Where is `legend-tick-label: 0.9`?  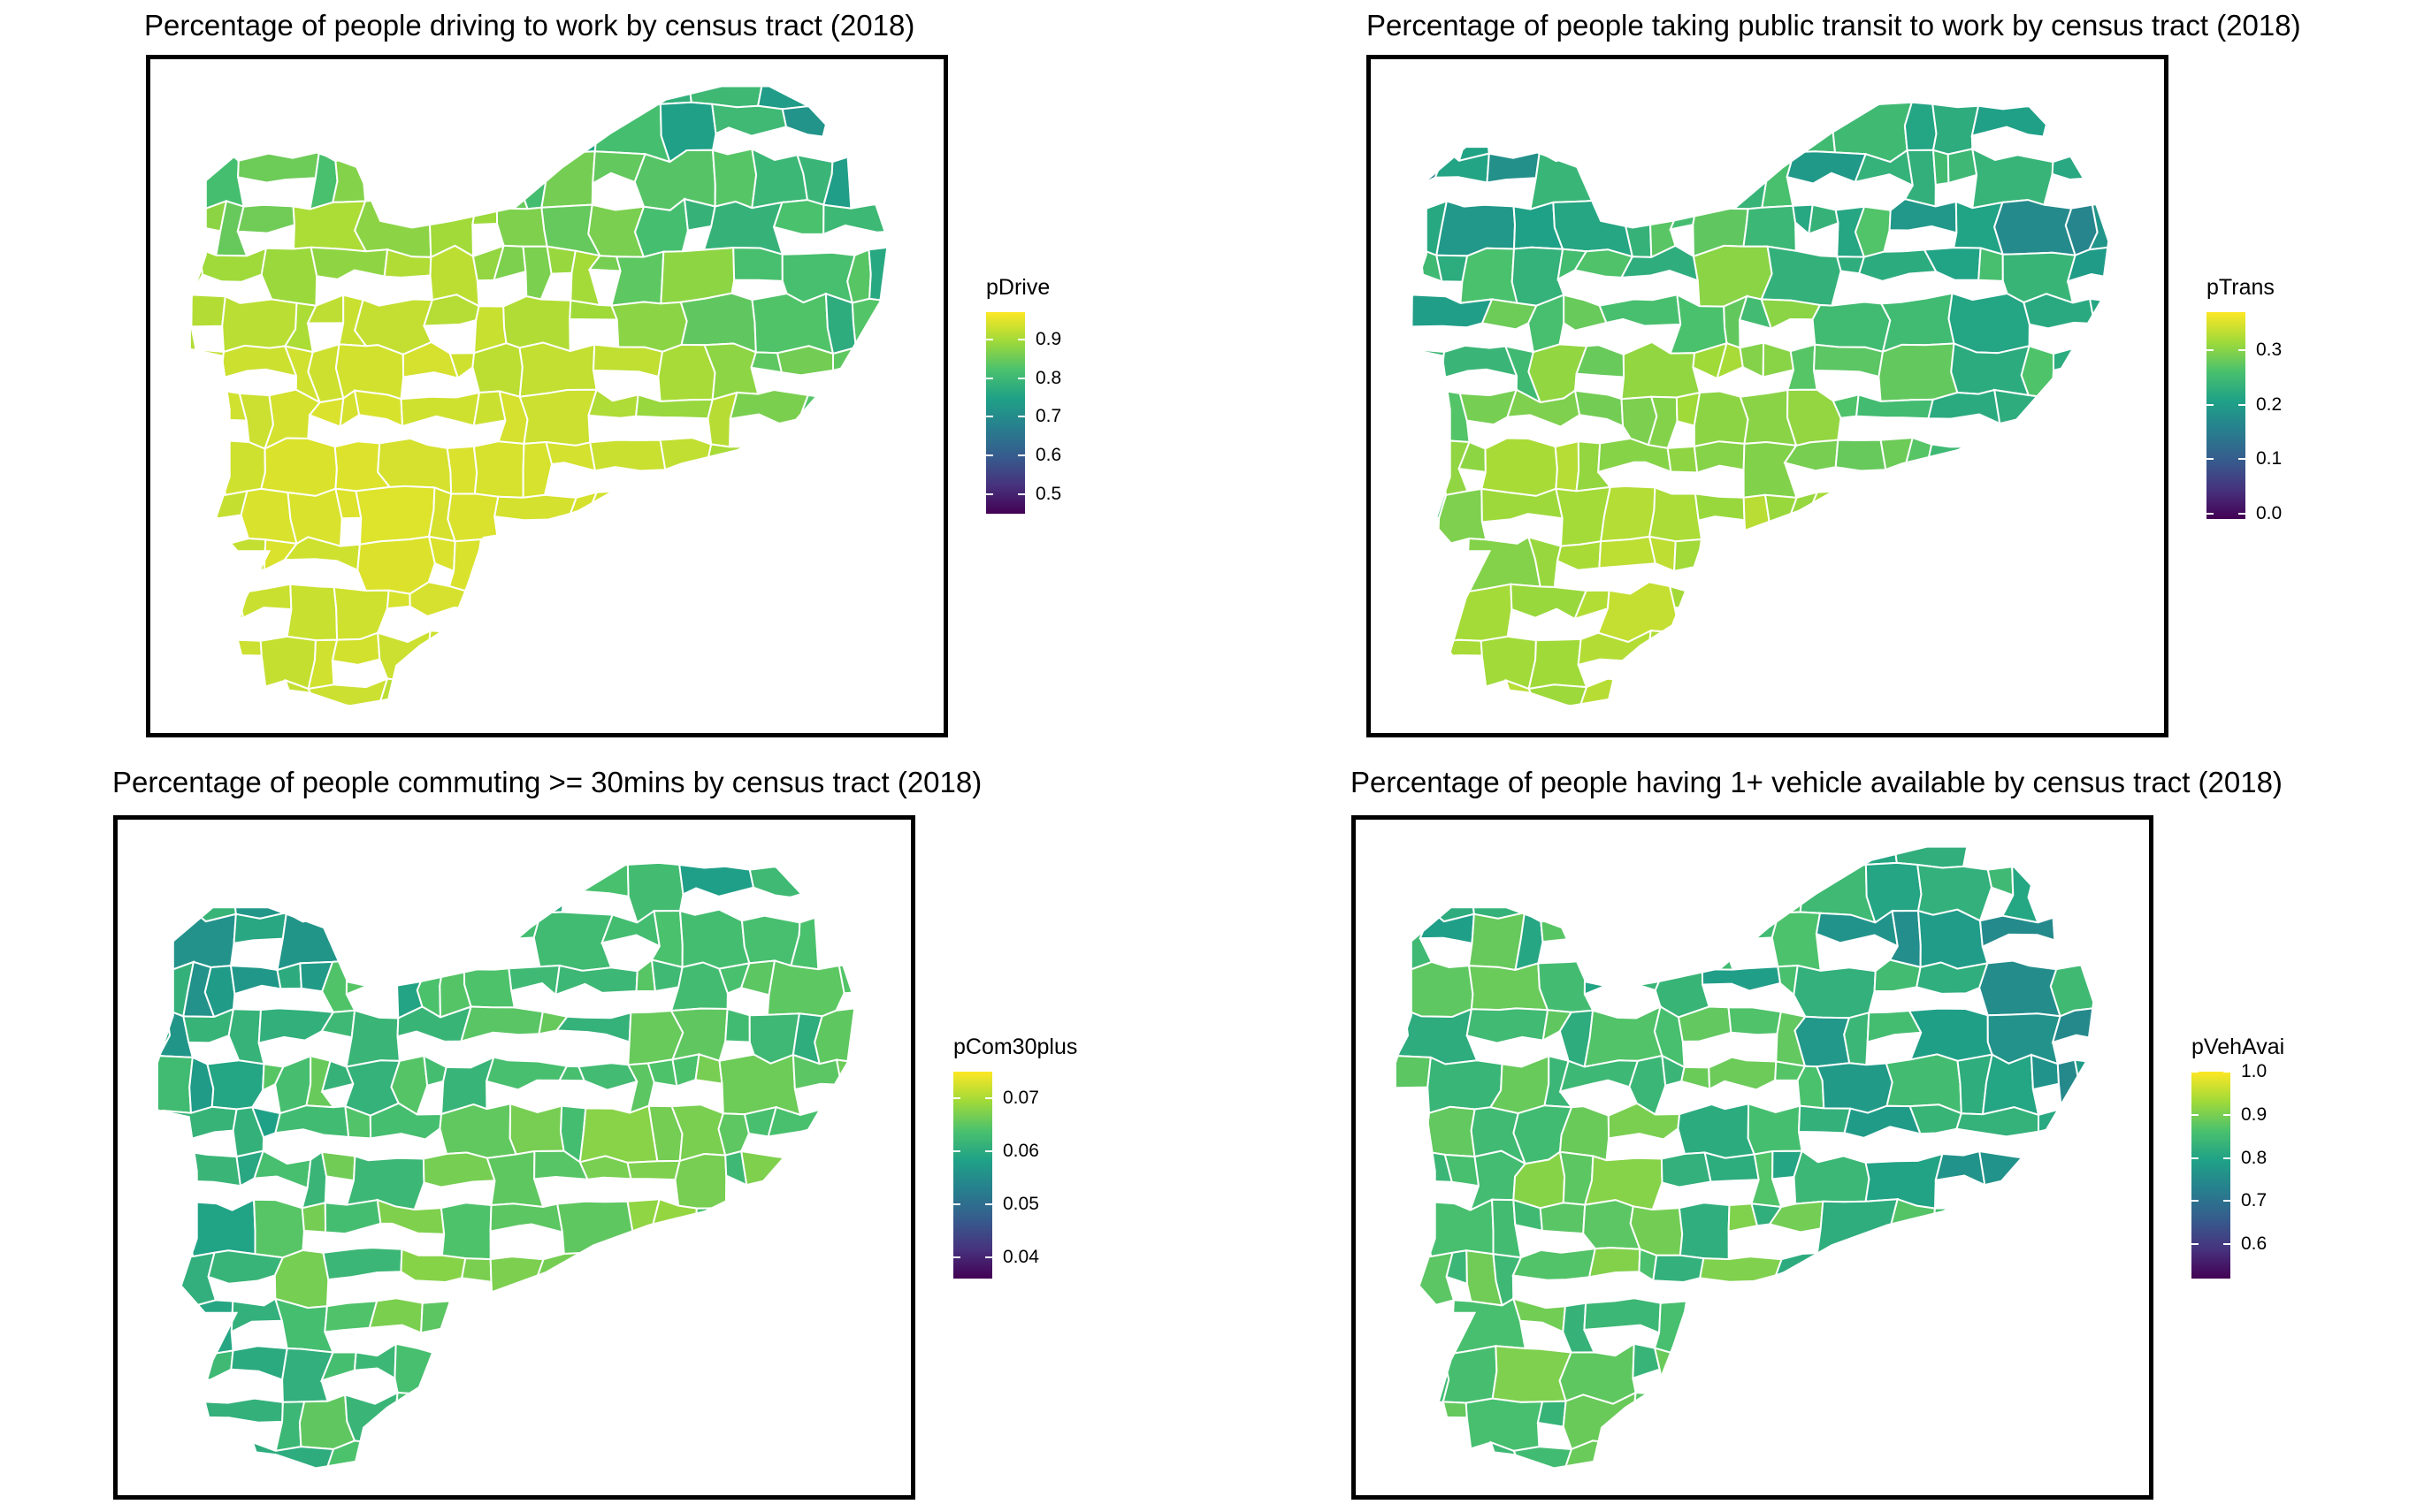 legend-tick-label: 0.9 is located at coordinates (1049, 338).